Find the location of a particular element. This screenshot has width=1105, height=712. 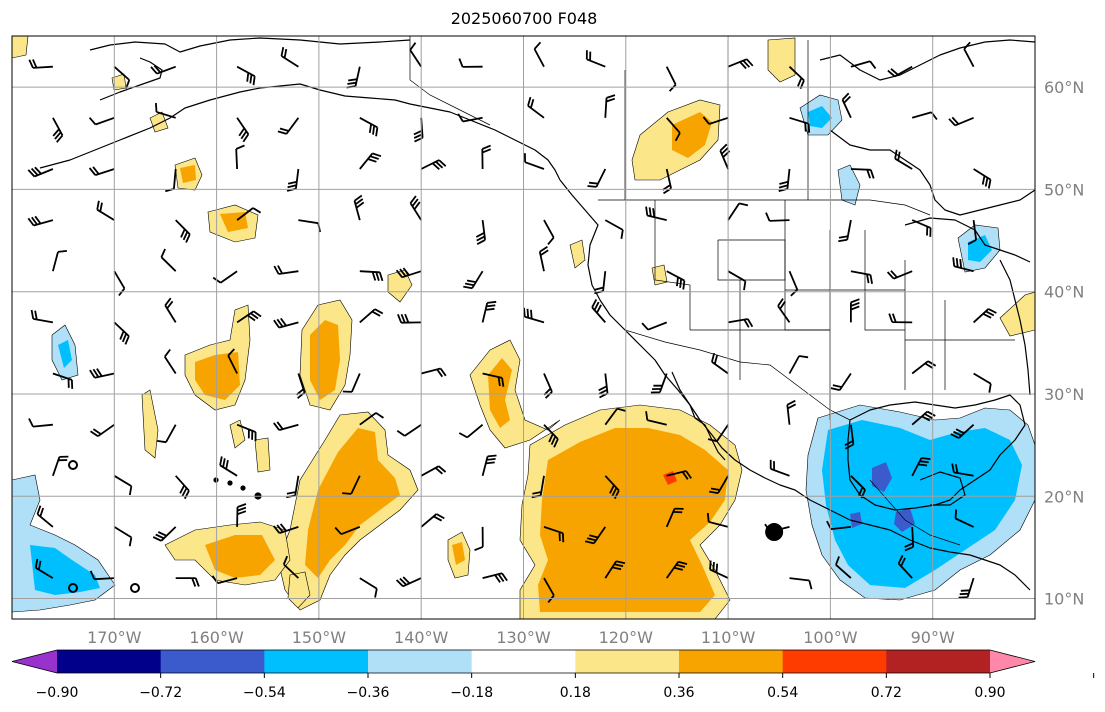

lat-label: 50°N is located at coordinates (1064, 189).